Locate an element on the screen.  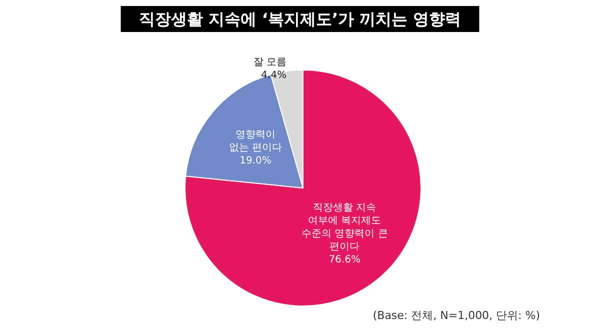
data-label: 19.0% is located at coordinates (256, 161).